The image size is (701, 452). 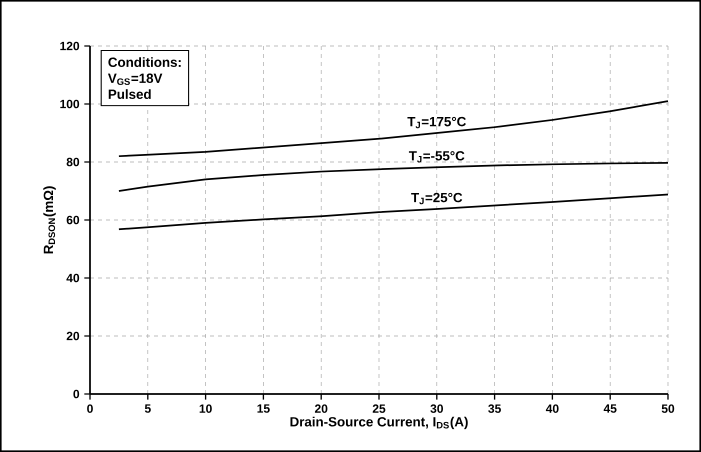 I want to click on y-axis-title: R$_{DSON}$(mΩ), so click(x=49, y=220).